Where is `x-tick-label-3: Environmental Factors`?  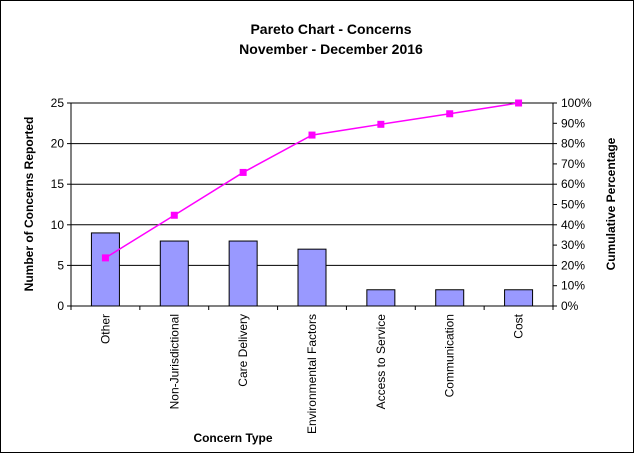 x-tick-label-3: Environmental Factors is located at coordinates (312, 374).